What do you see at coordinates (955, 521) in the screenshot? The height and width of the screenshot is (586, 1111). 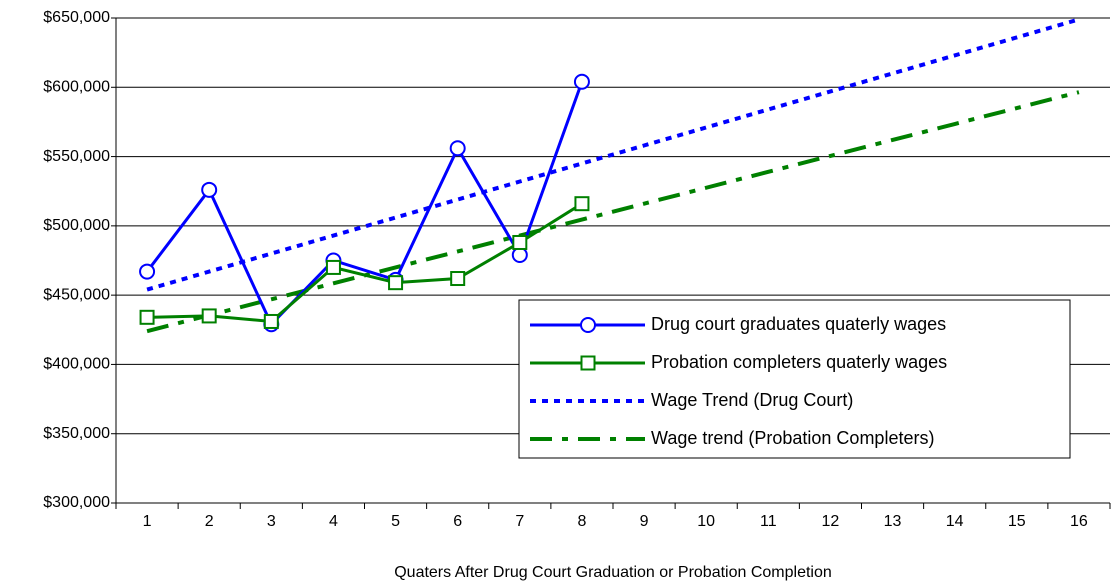 I see `x-tick-label: 14` at bounding box center [955, 521].